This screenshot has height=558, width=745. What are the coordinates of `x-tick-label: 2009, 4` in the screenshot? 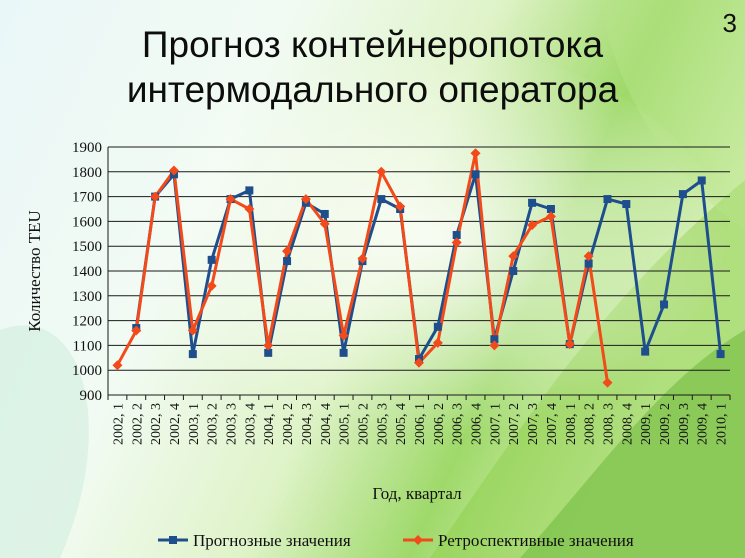 It's located at (703, 424).